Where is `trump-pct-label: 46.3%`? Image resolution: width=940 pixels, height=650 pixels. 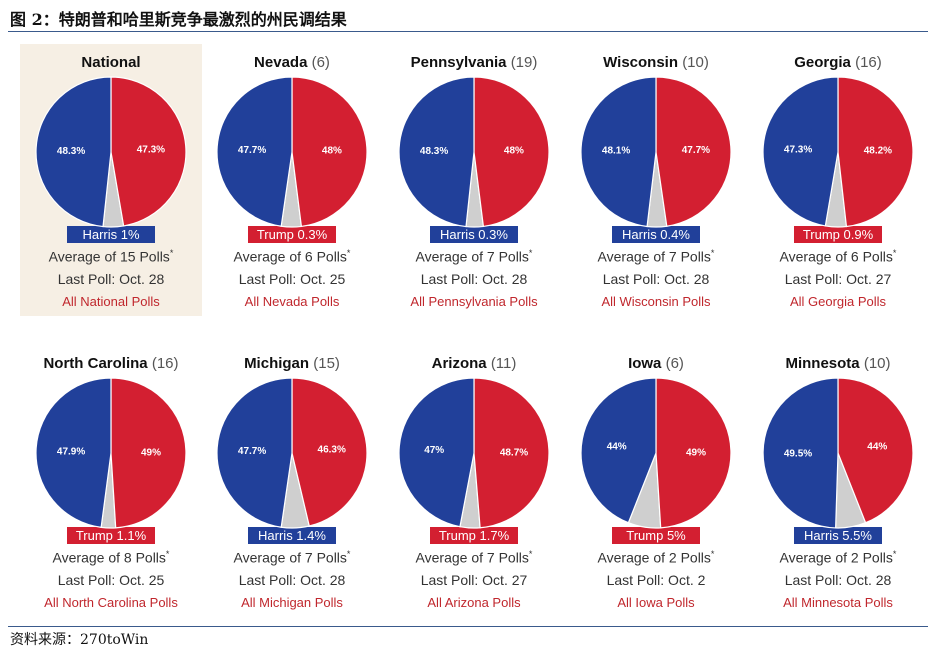
trump-pct-label: 46.3% is located at coordinates (332, 449).